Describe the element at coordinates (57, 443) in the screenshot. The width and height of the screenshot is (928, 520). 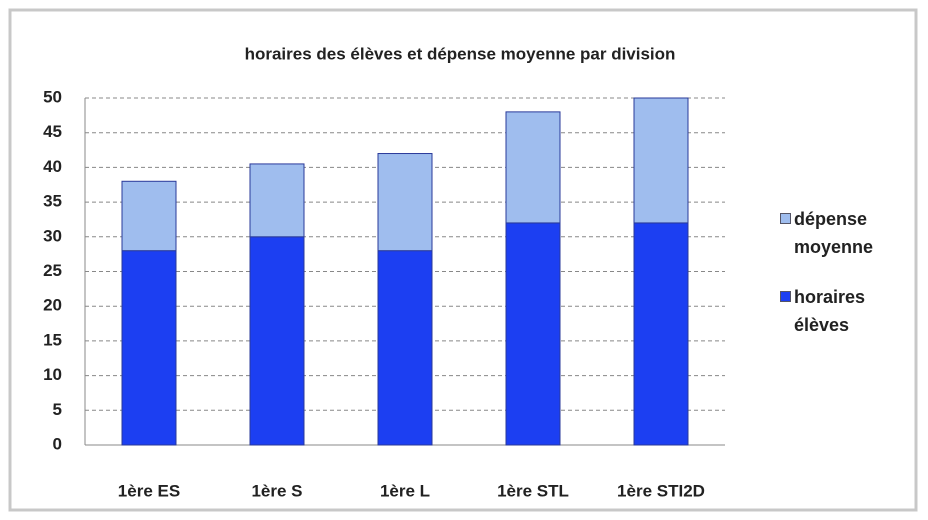
I see `y-tick-label: 0` at that location.